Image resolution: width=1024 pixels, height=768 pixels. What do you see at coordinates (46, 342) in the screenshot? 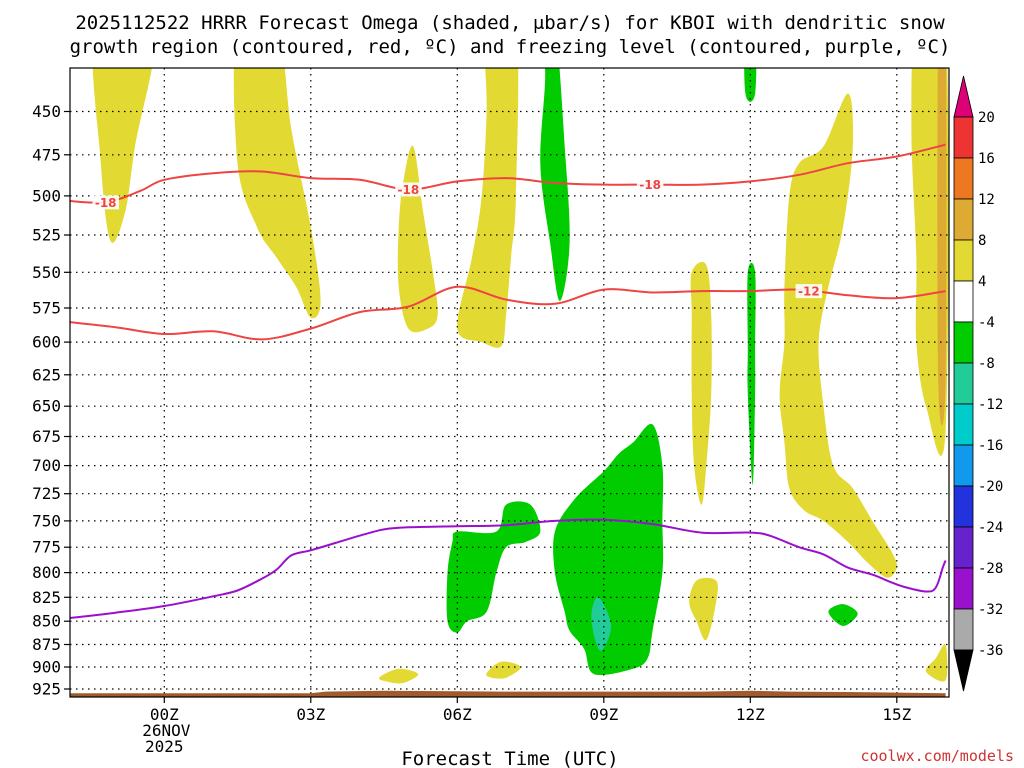
I see `y-tick-label-600: 600` at bounding box center [46, 342].